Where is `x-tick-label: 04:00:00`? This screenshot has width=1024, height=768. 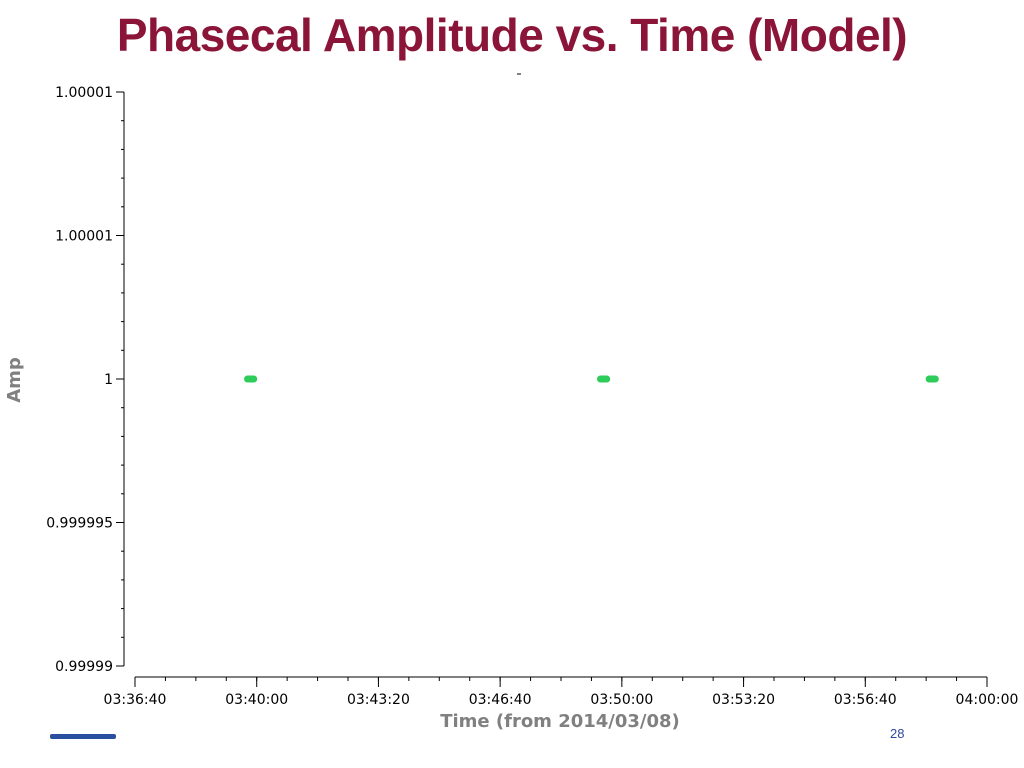
x-tick-label: 04:00:00 is located at coordinates (987, 700).